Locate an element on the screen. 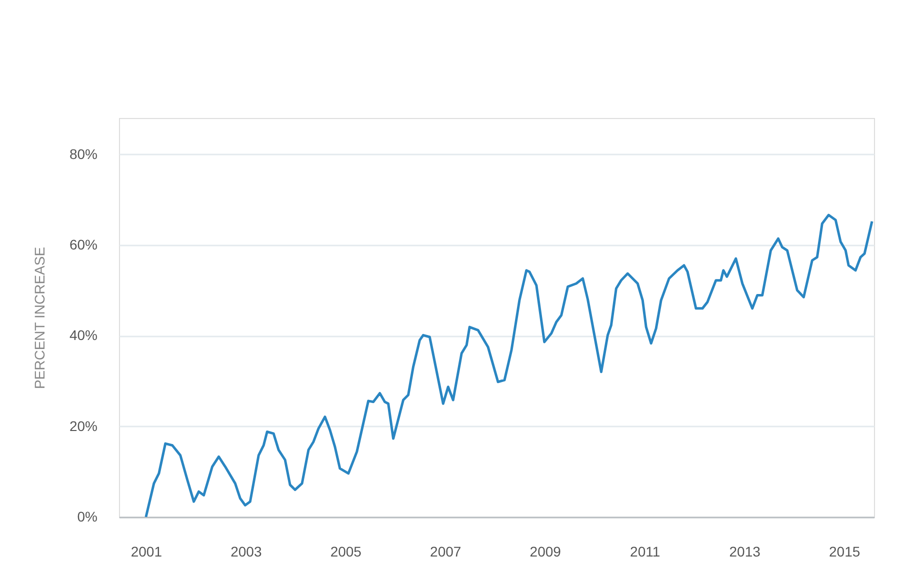 The image size is (911, 569). y-tick-label: 80% is located at coordinates (83, 154).